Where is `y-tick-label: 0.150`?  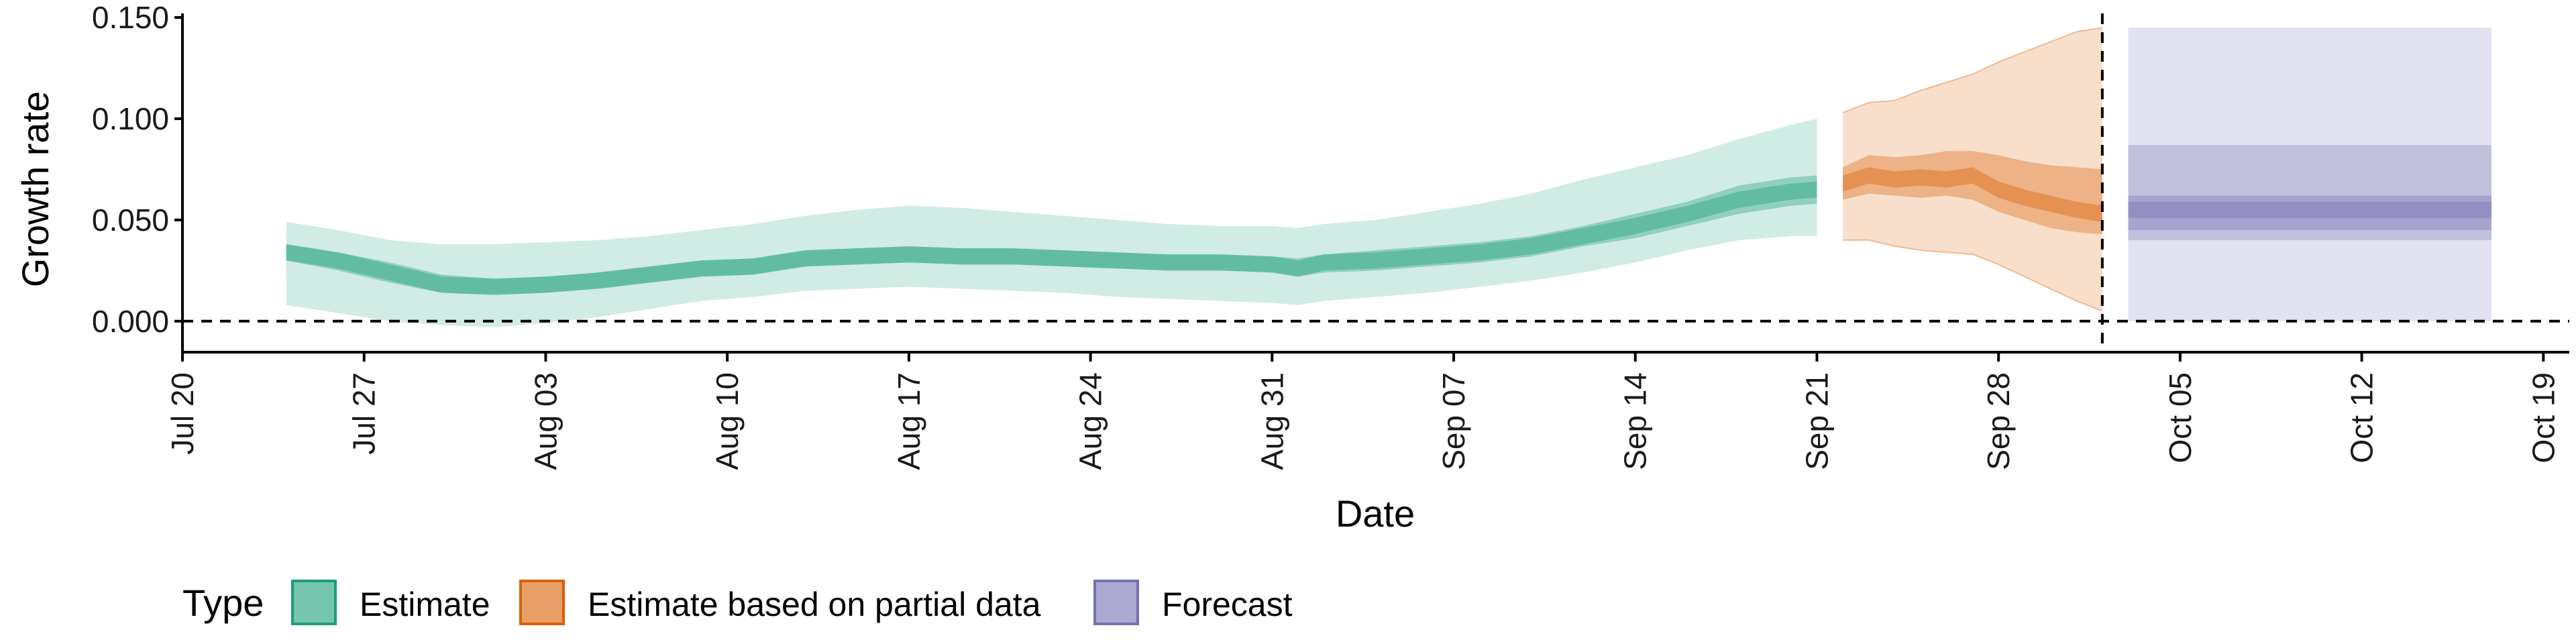
y-tick-label: 0.150 is located at coordinates (130, 17).